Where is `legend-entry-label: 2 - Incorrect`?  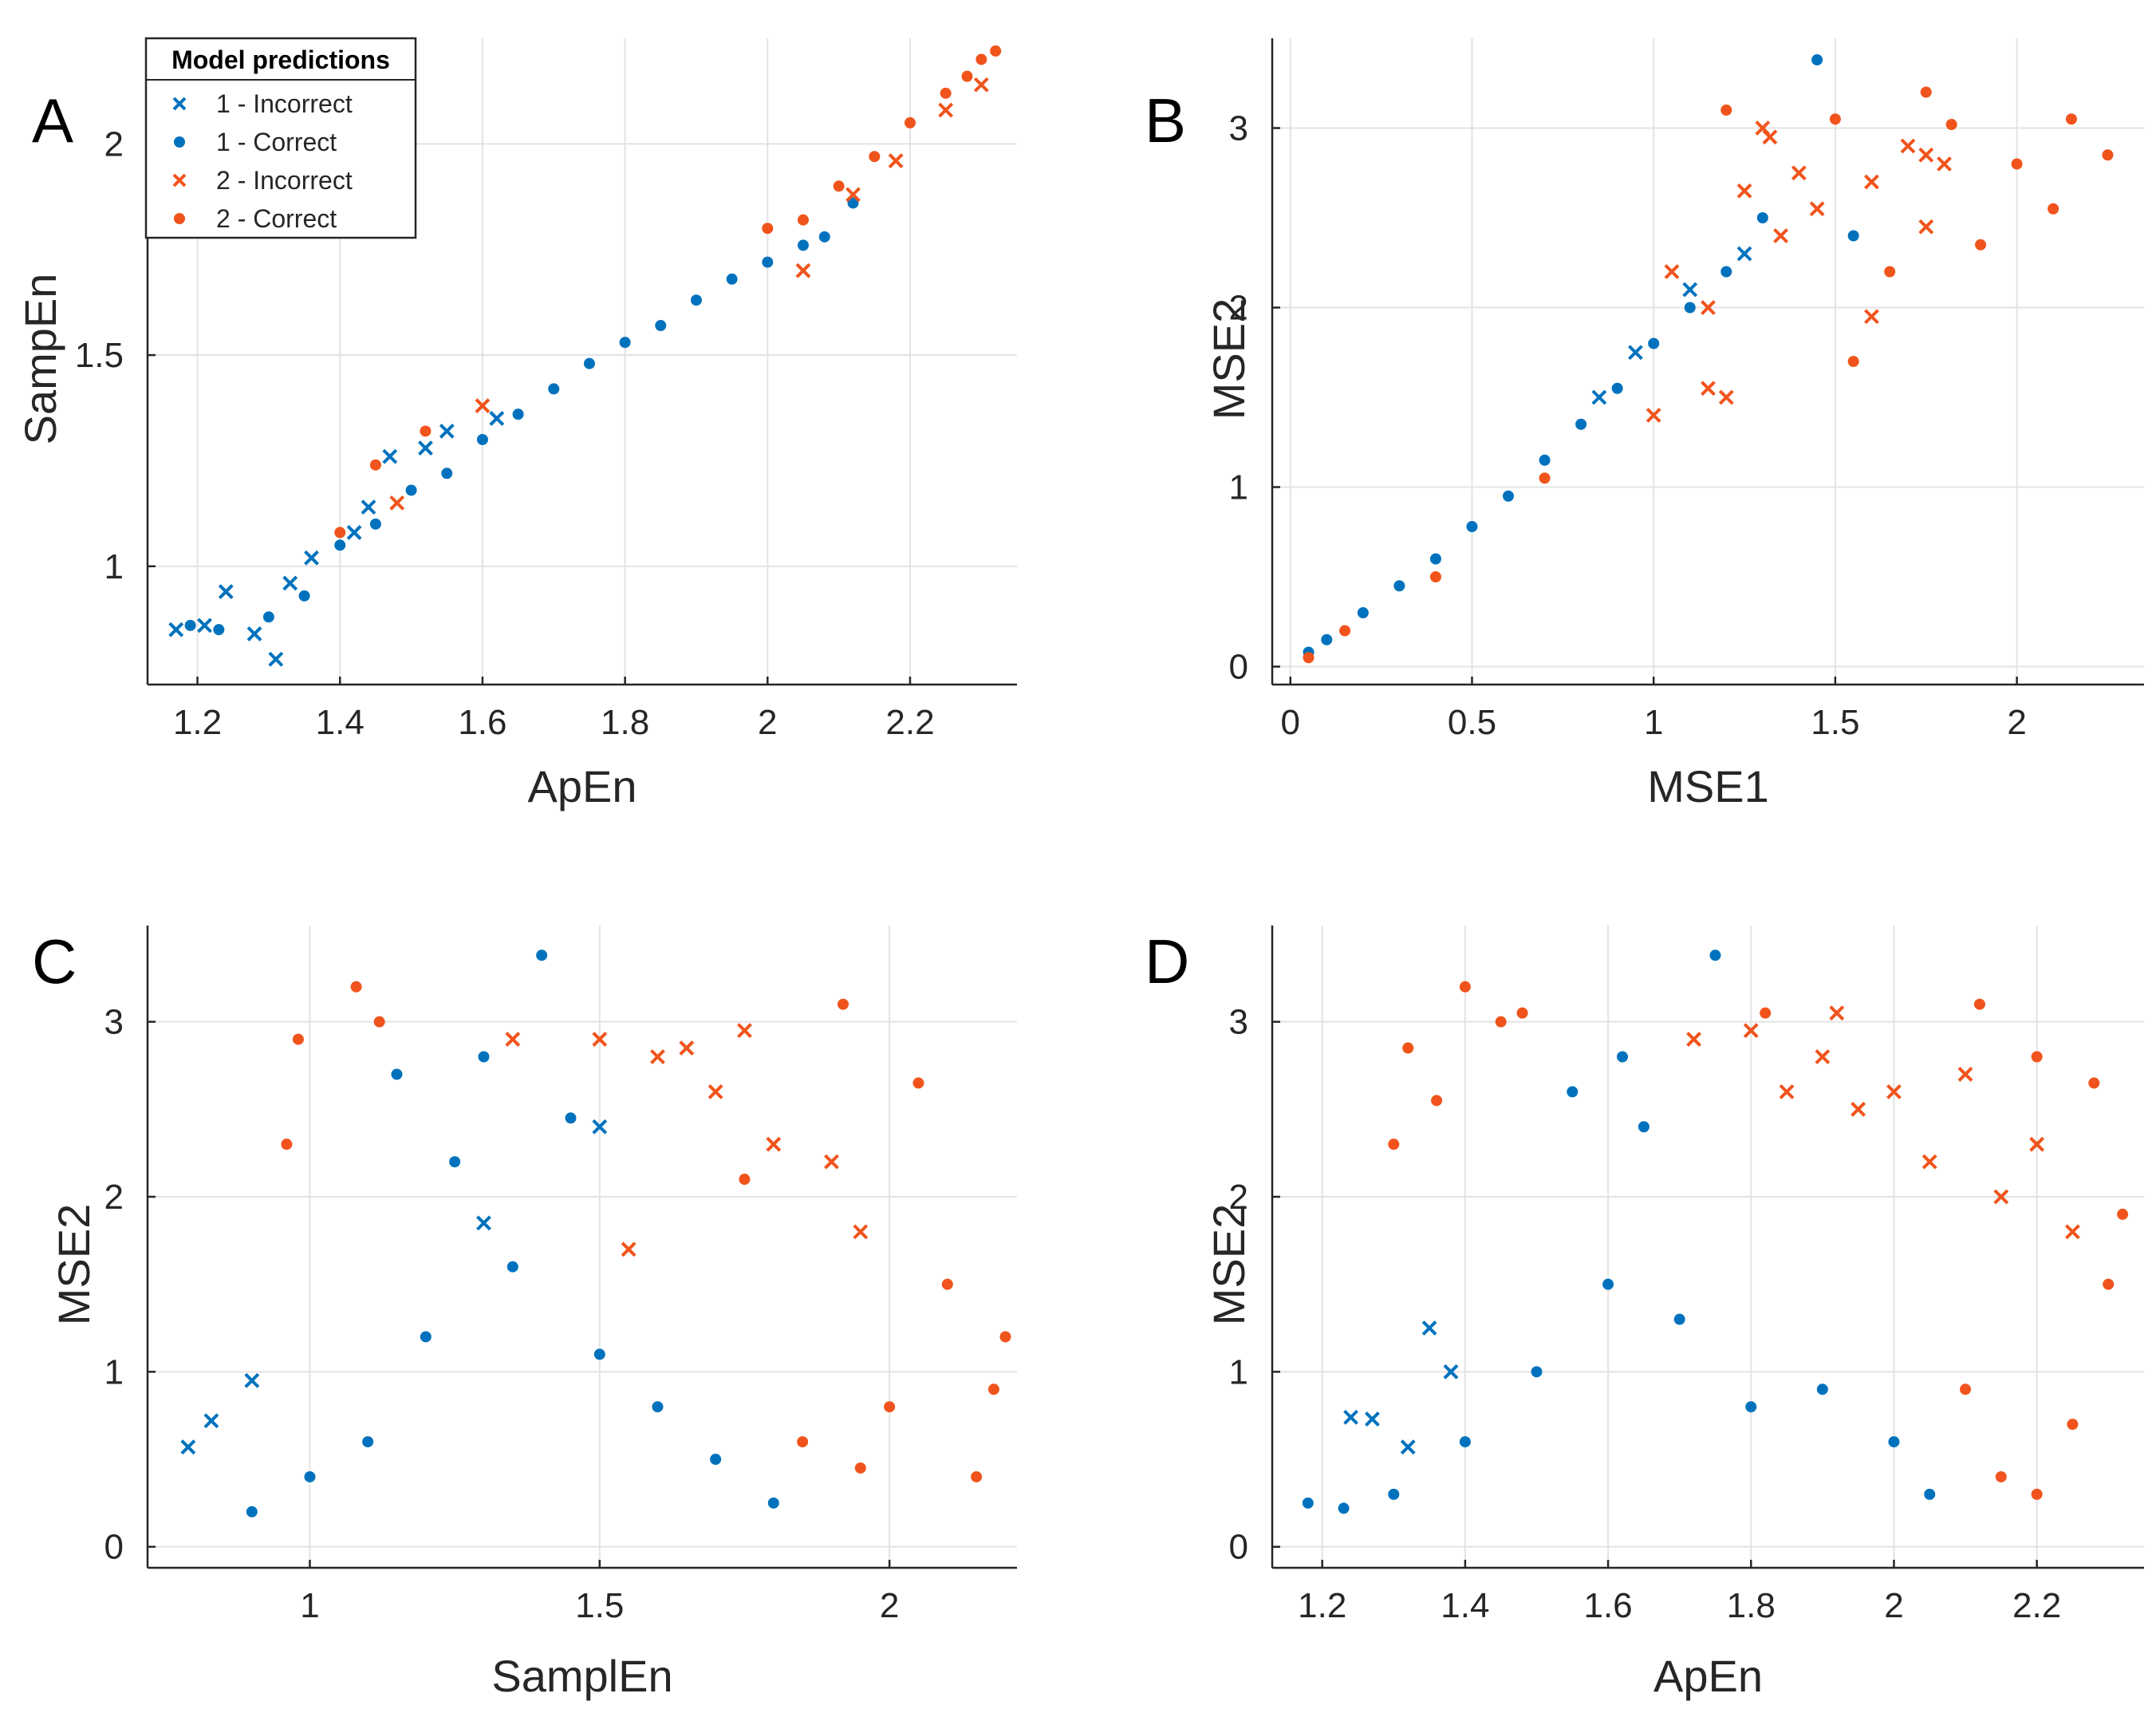 legend-entry-label: 2 - Incorrect is located at coordinates (284, 181).